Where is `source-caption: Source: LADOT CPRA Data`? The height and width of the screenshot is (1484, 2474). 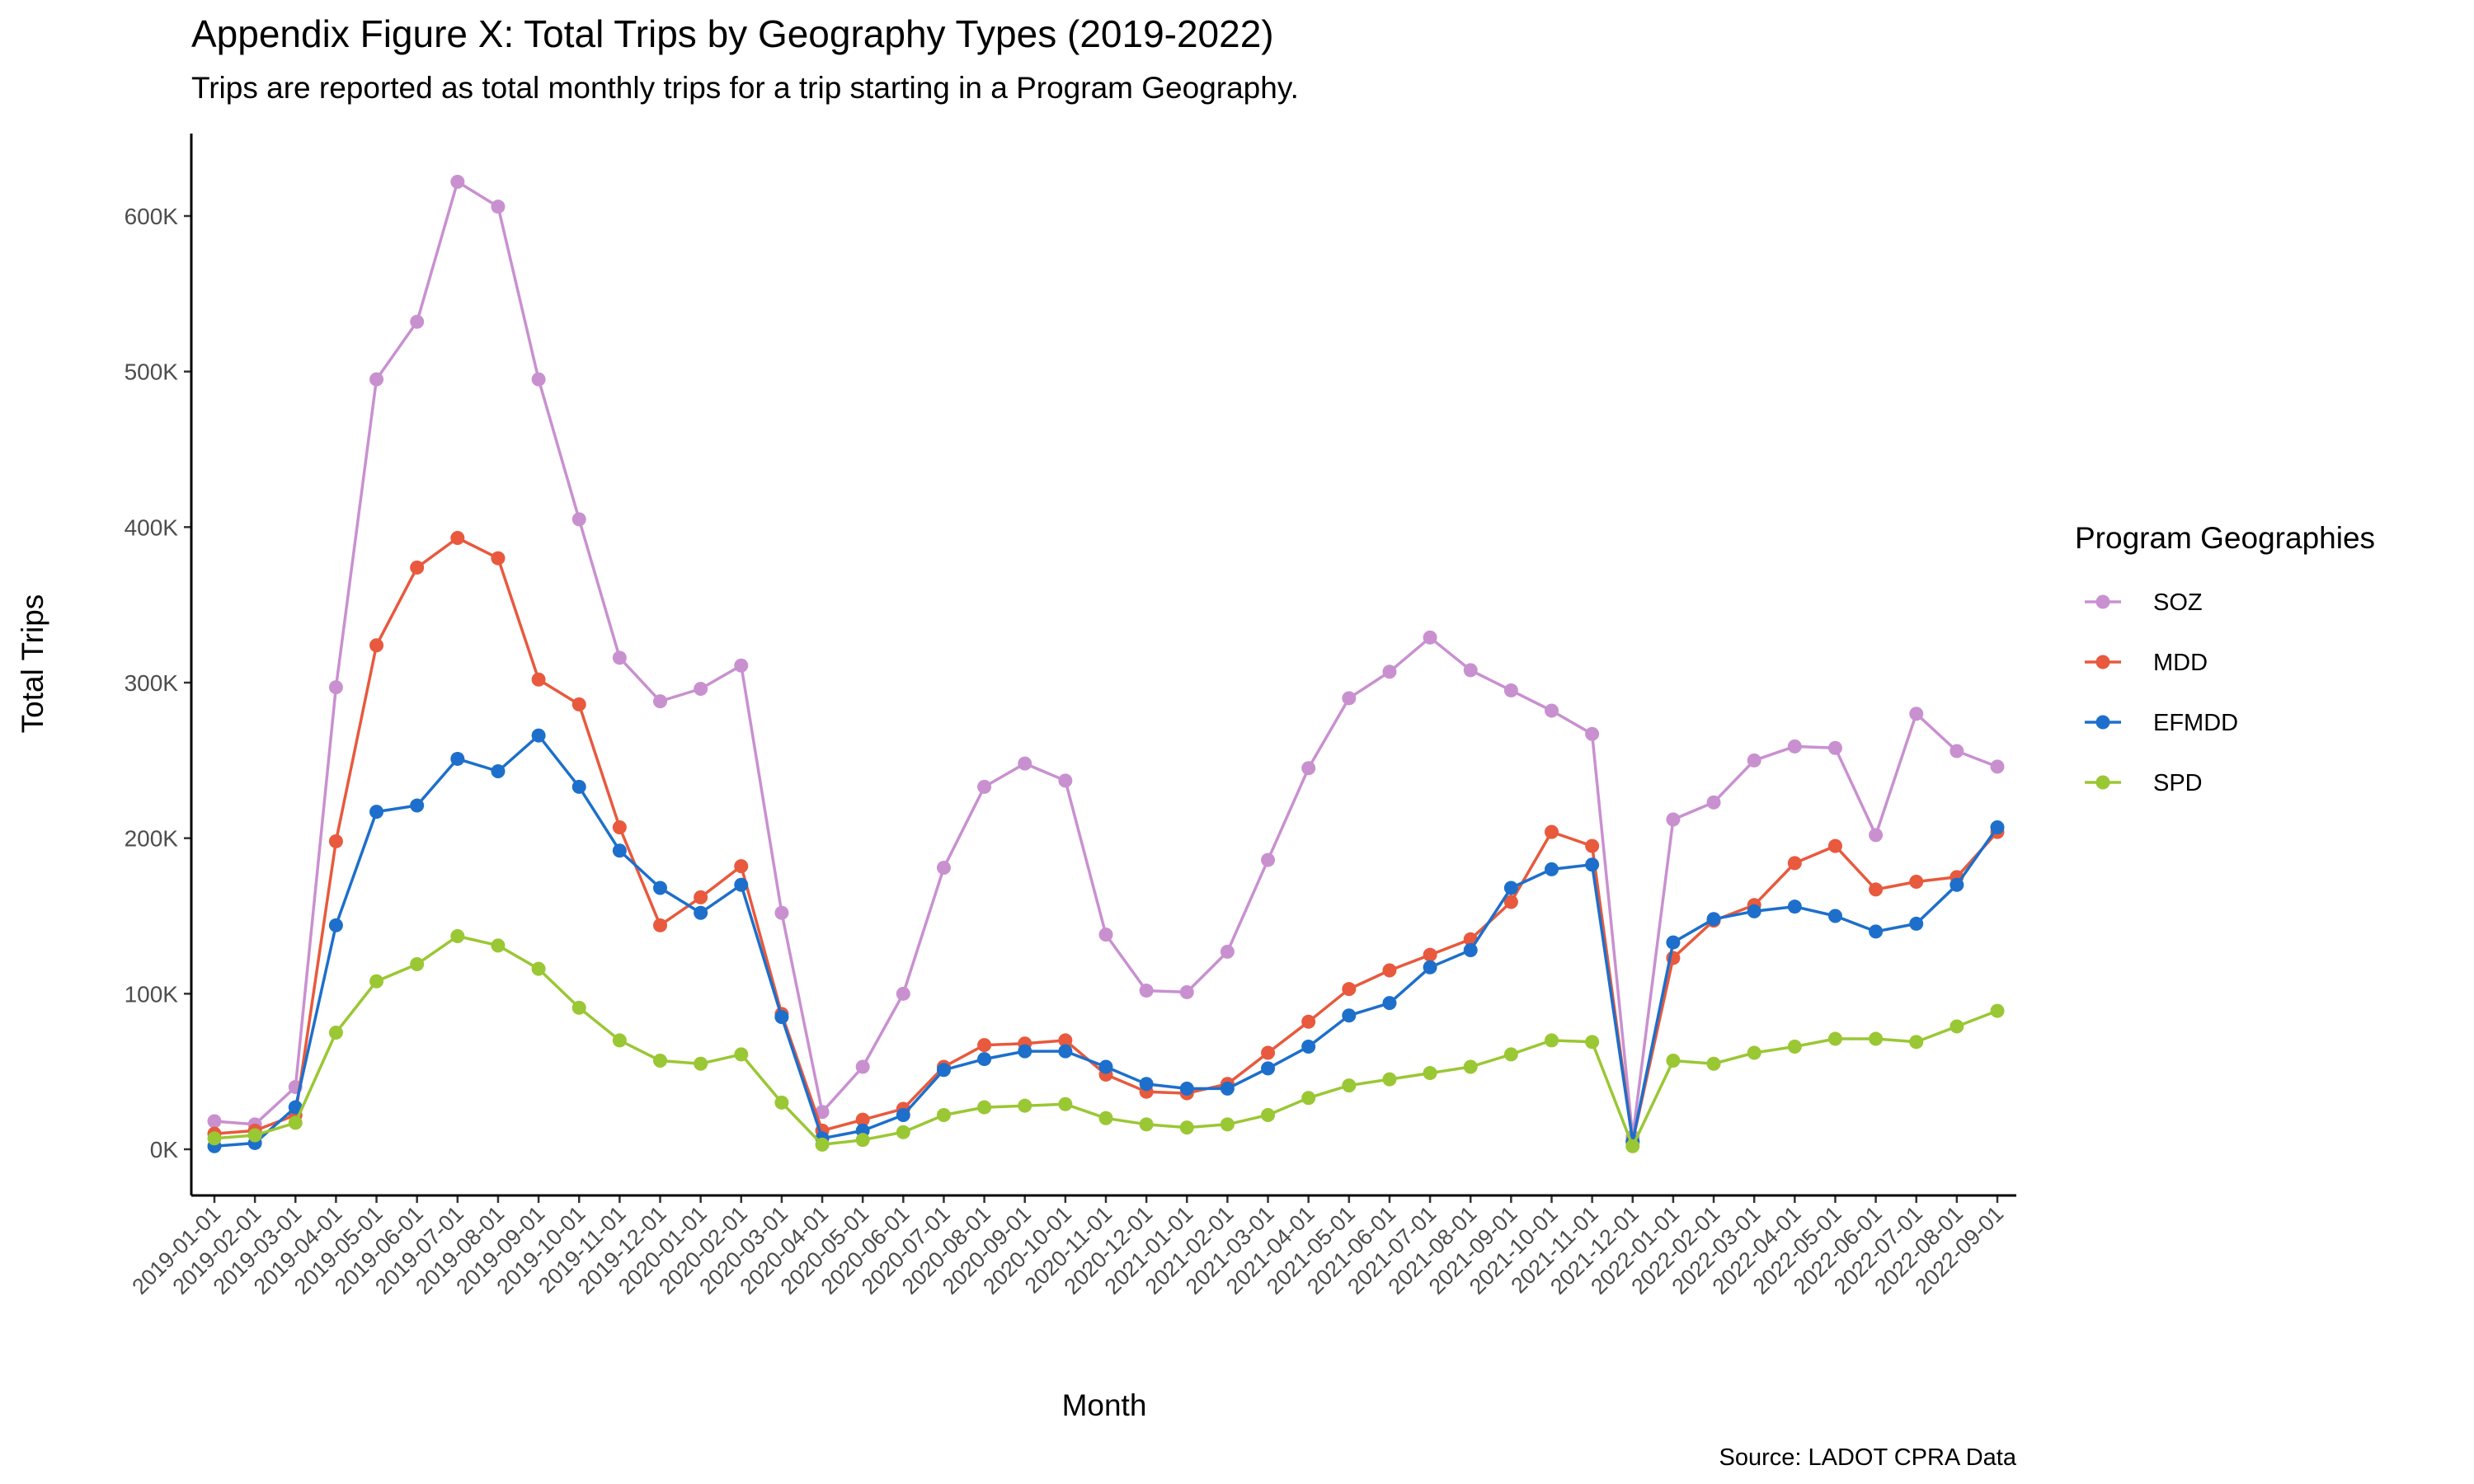 source-caption: Source: LADOT CPRA Data is located at coordinates (1867, 1457).